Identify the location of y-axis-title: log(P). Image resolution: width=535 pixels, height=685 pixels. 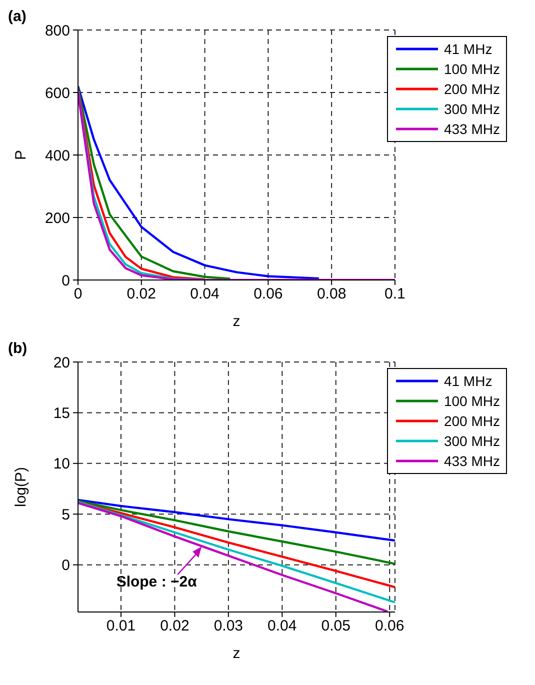
(21, 487).